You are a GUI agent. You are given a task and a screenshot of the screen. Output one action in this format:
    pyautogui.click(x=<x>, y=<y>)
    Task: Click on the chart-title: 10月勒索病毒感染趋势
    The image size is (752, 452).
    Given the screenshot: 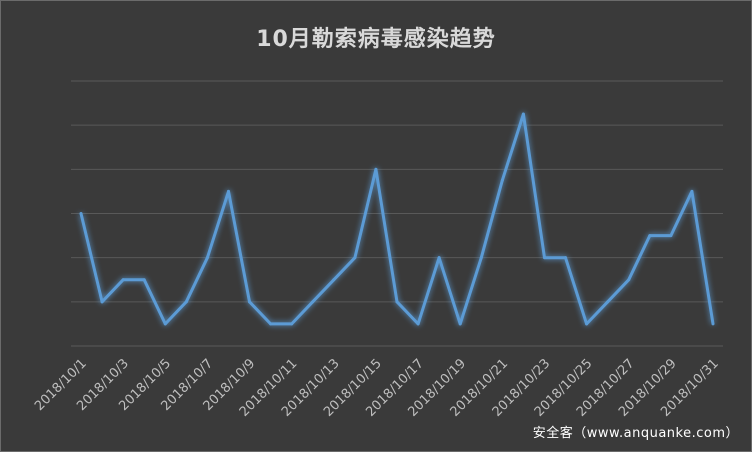 What is the action you would take?
    pyautogui.click(x=376, y=39)
    